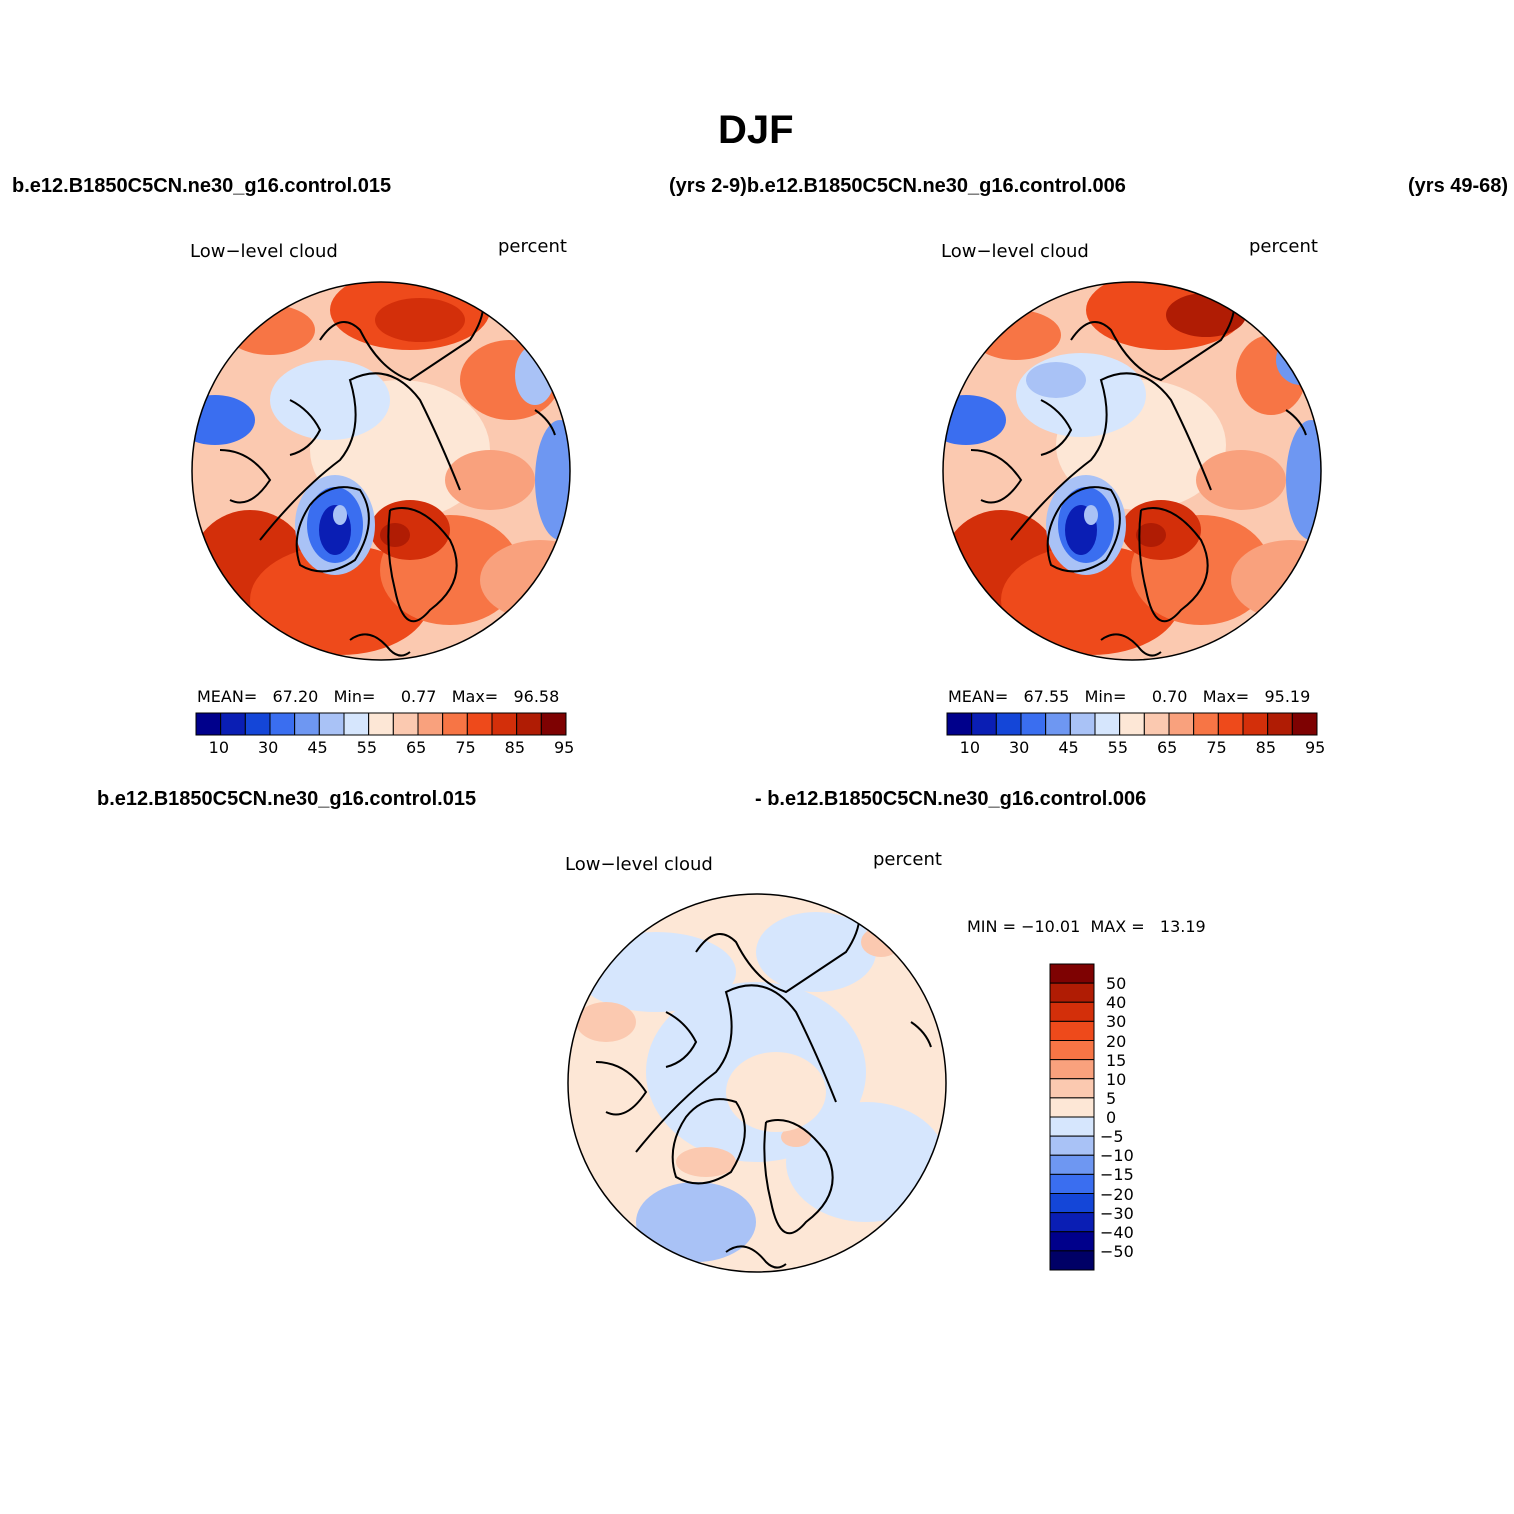  Describe the element at coordinates (978, 696) in the screenshot. I see `panel2-mean-label: MEAN=` at that location.